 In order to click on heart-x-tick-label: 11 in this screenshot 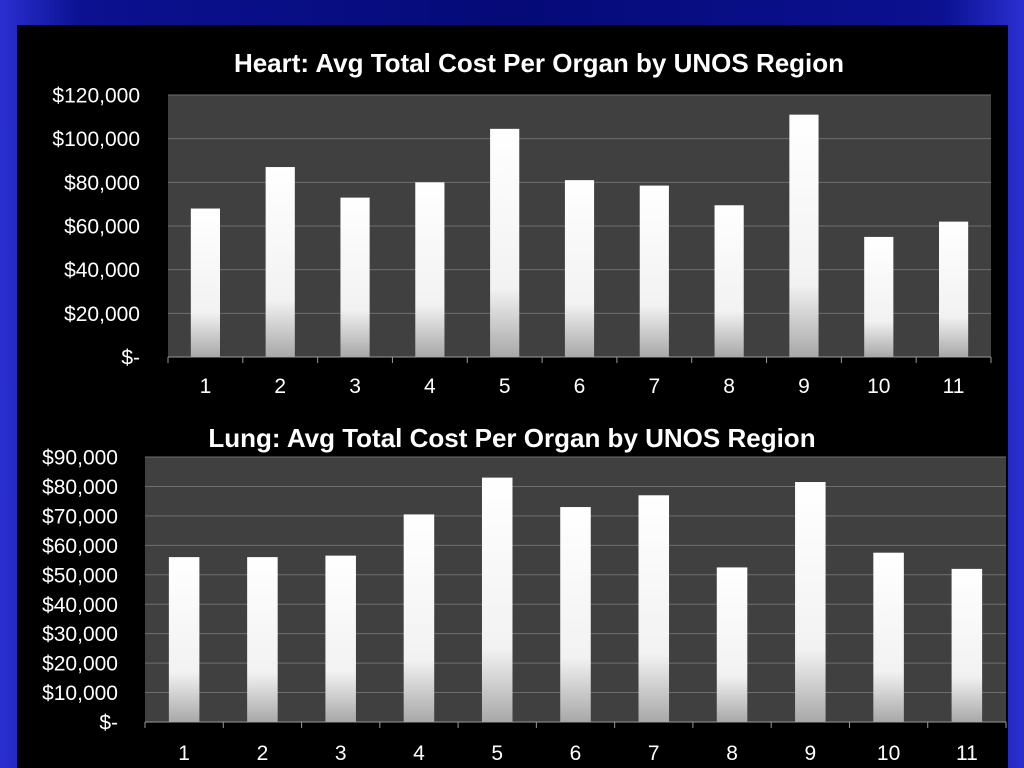, I will do `click(954, 386)`.